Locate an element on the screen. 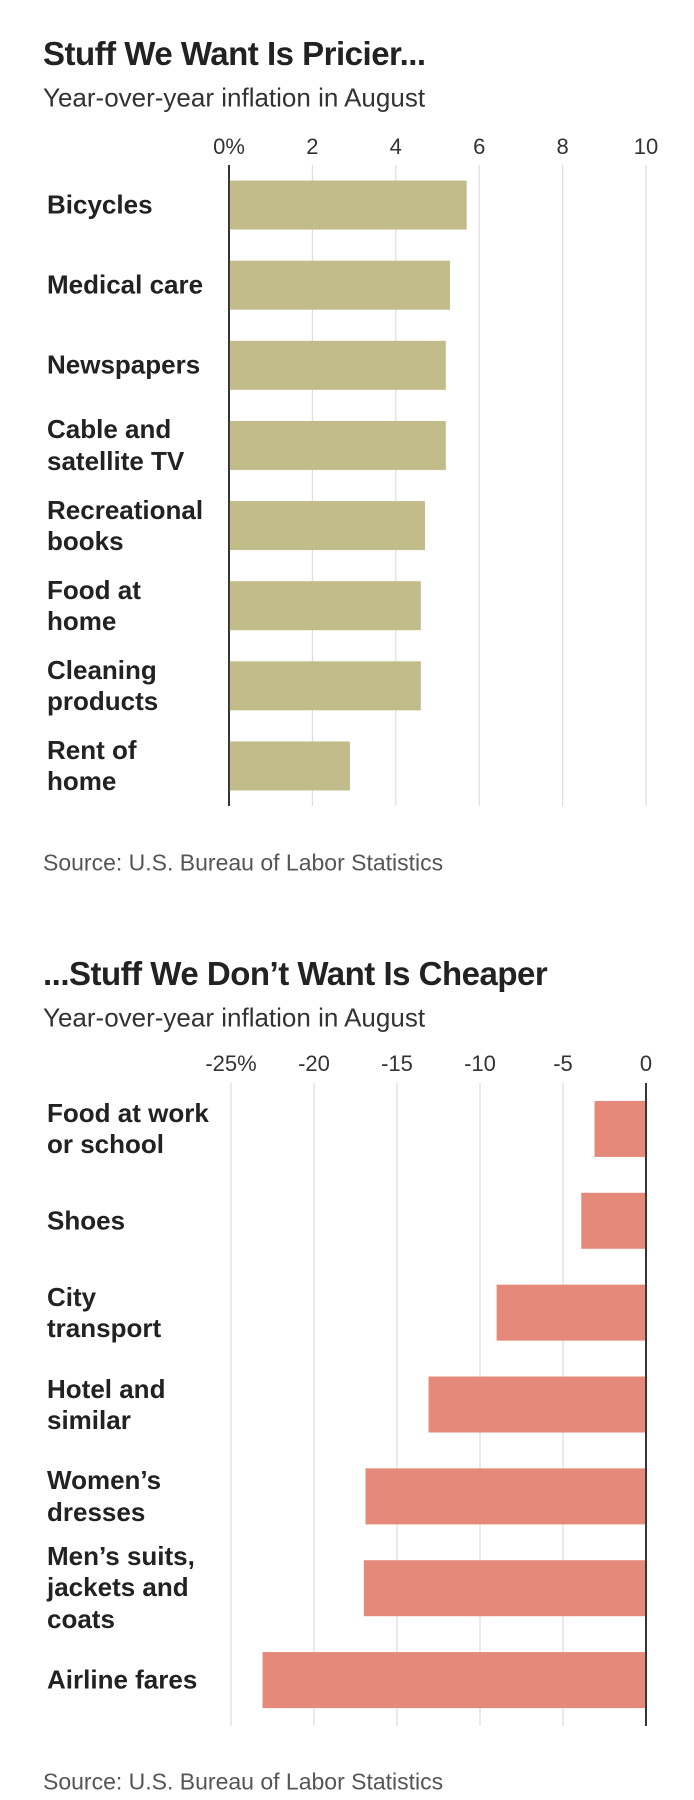  x-tick-label: 0% is located at coordinates (229, 146).